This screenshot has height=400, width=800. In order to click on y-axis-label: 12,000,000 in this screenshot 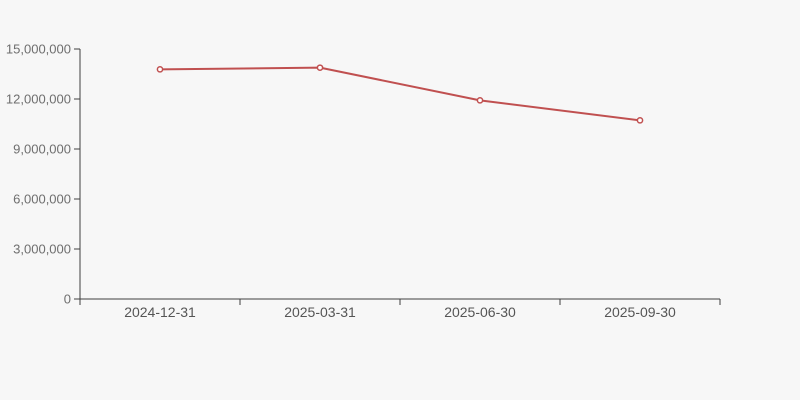, I will do `click(38, 99)`.